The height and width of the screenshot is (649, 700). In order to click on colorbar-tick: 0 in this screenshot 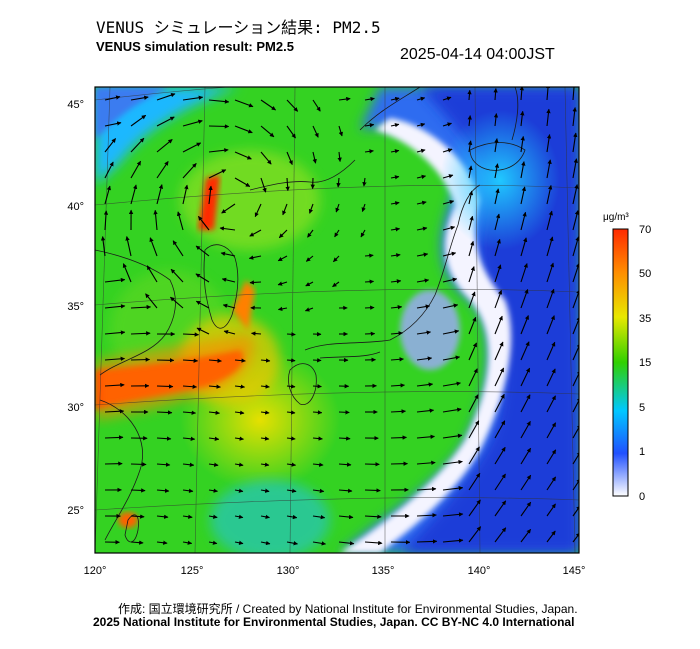, I will do `click(642, 497)`.